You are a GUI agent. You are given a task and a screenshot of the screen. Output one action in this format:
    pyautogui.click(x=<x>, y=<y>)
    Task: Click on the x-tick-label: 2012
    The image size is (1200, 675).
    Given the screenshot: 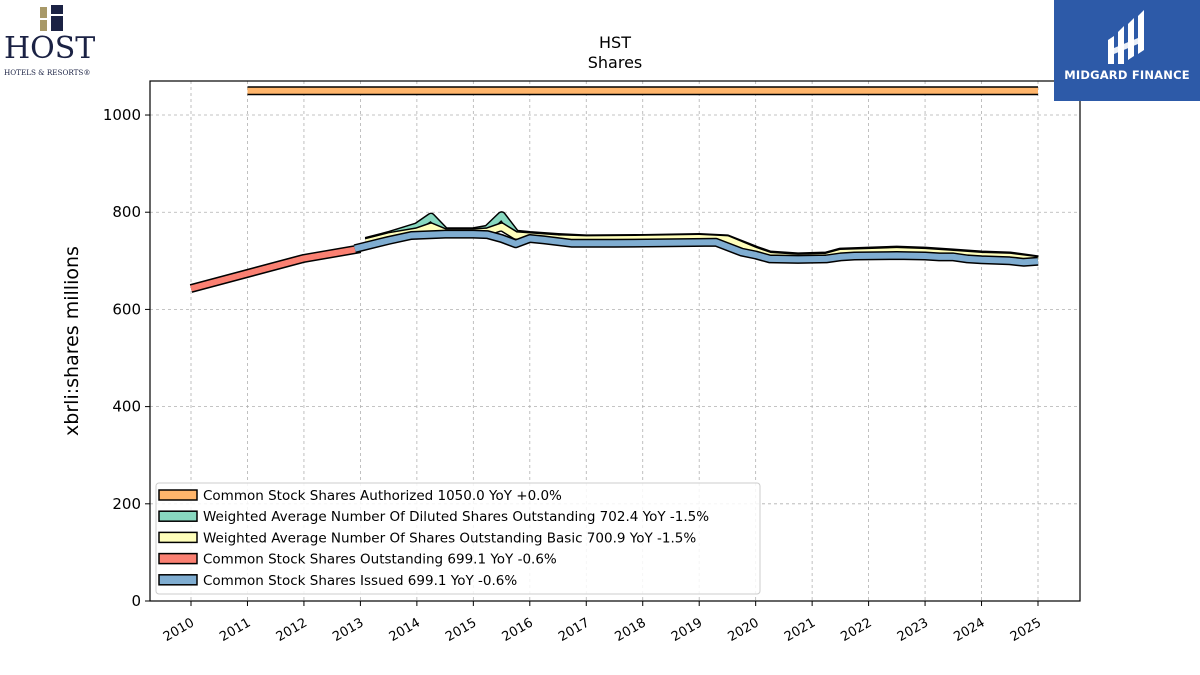 What is the action you would take?
    pyautogui.click(x=292, y=630)
    